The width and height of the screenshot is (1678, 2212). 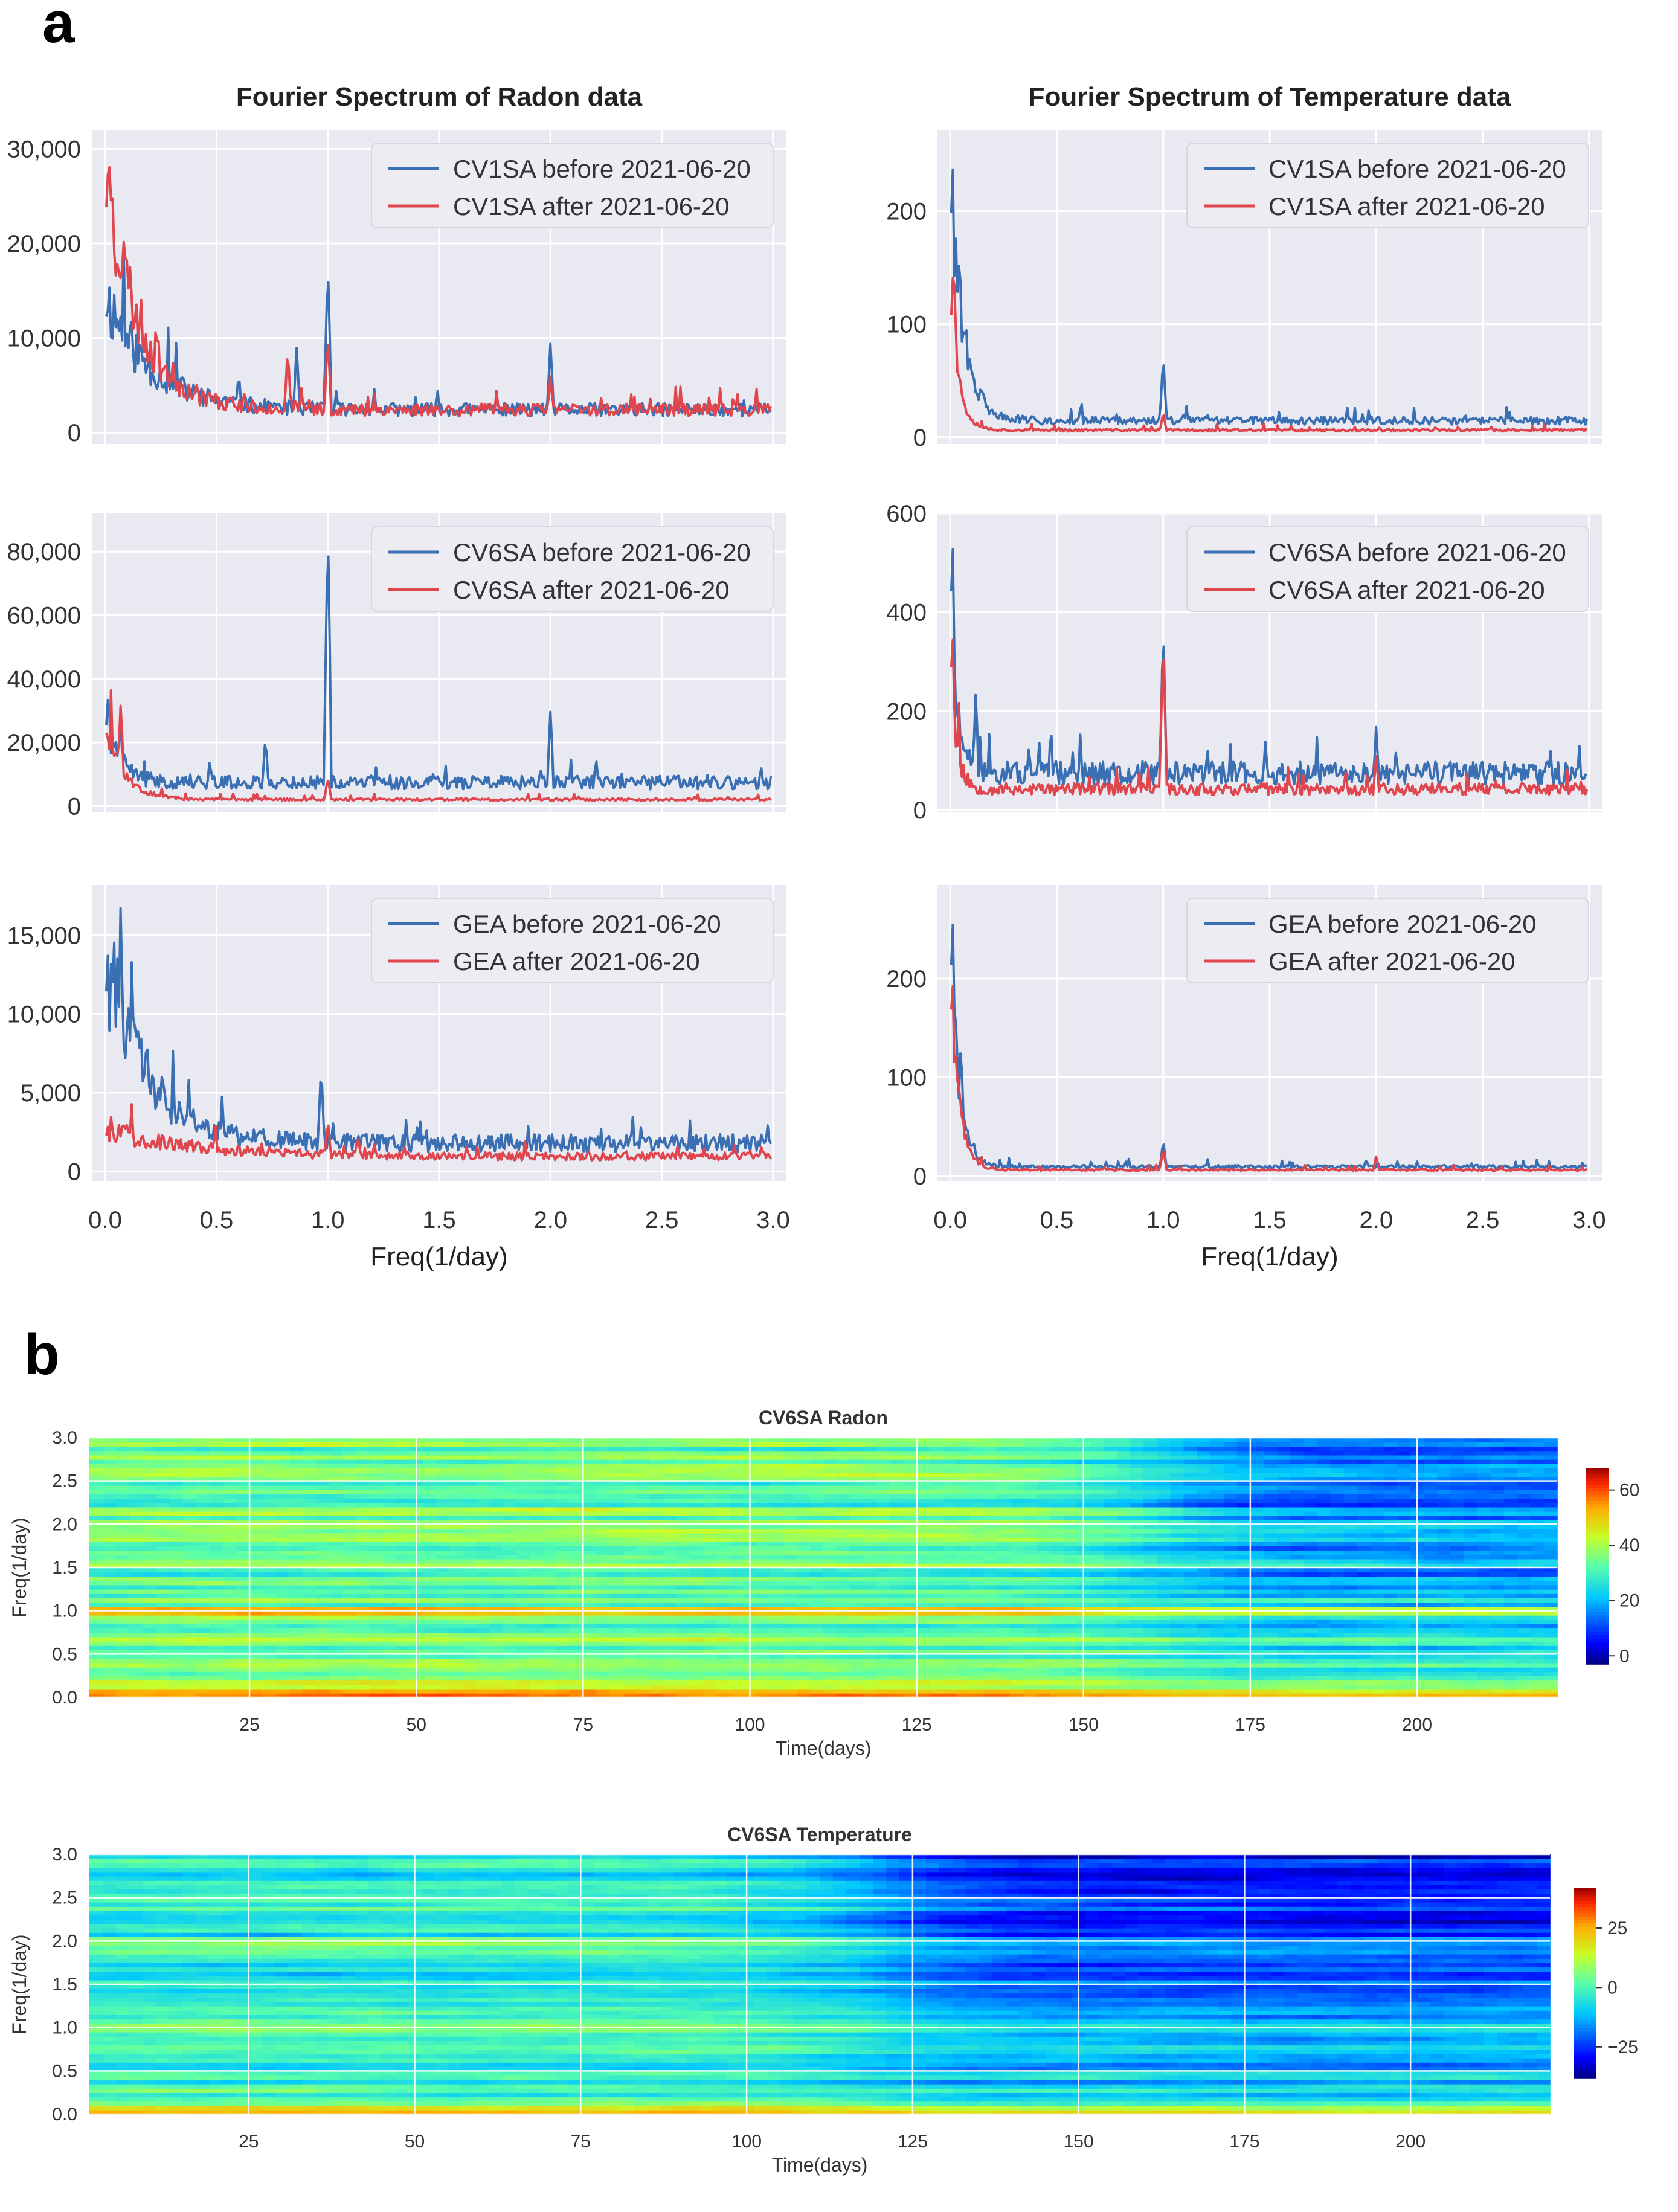 I want to click on legend-label: CV1SA before 2021-06-20, so click(x=1417, y=169).